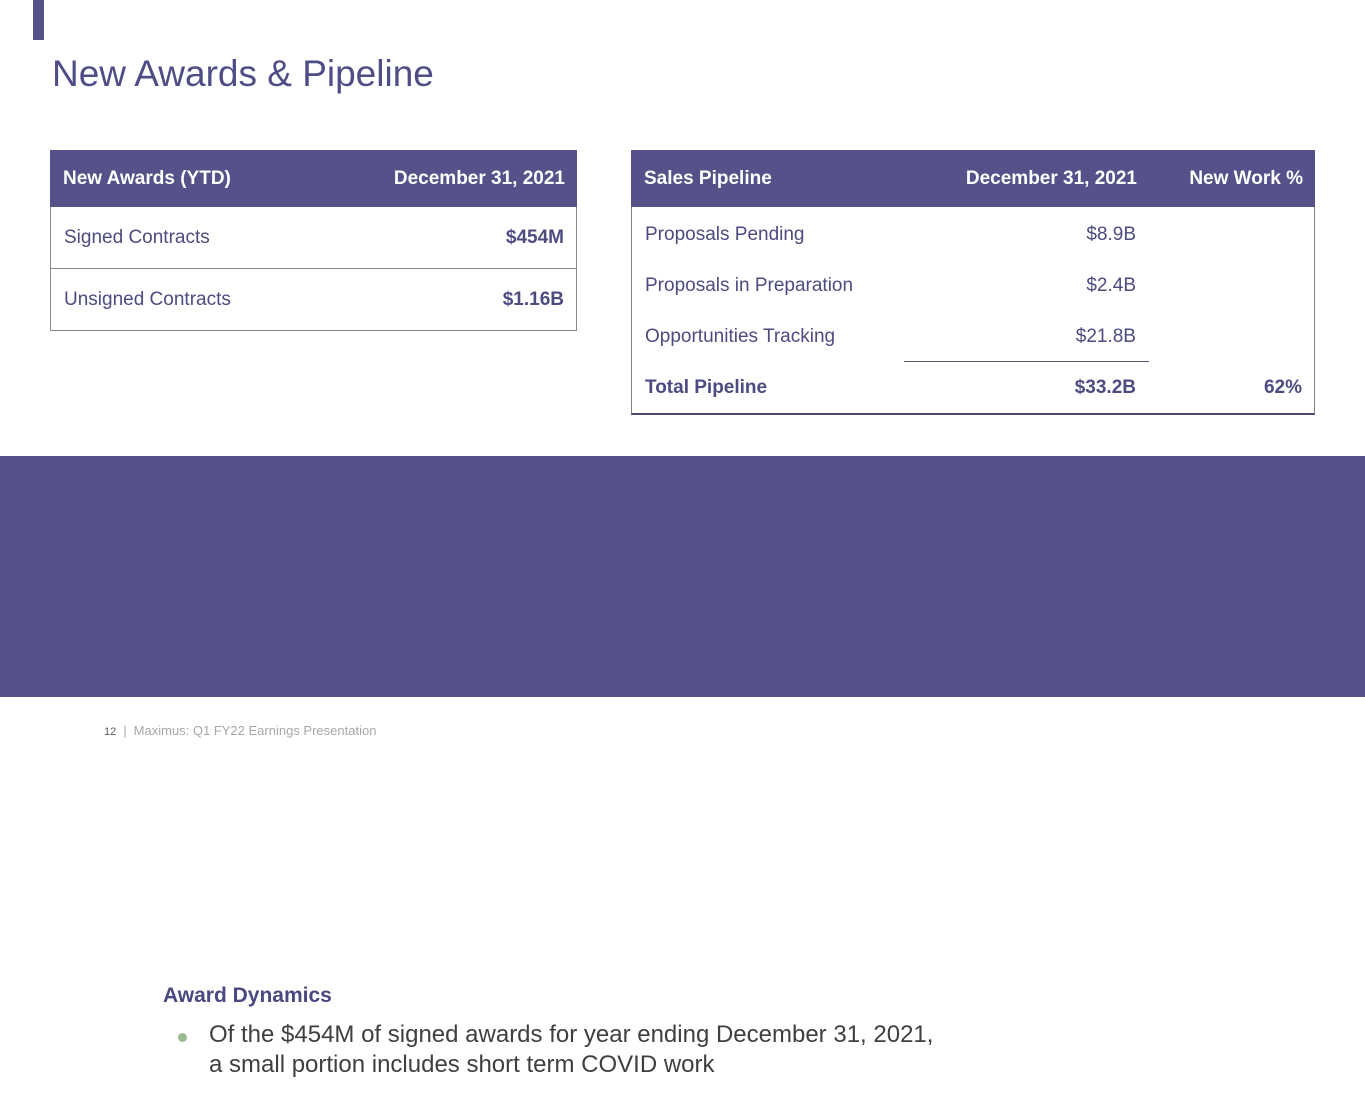 Image resolution: width=1365 pixels, height=1114 pixels. Describe the element at coordinates (243, 73) in the screenshot. I see `page-title: New Awards & Pipeline` at that location.